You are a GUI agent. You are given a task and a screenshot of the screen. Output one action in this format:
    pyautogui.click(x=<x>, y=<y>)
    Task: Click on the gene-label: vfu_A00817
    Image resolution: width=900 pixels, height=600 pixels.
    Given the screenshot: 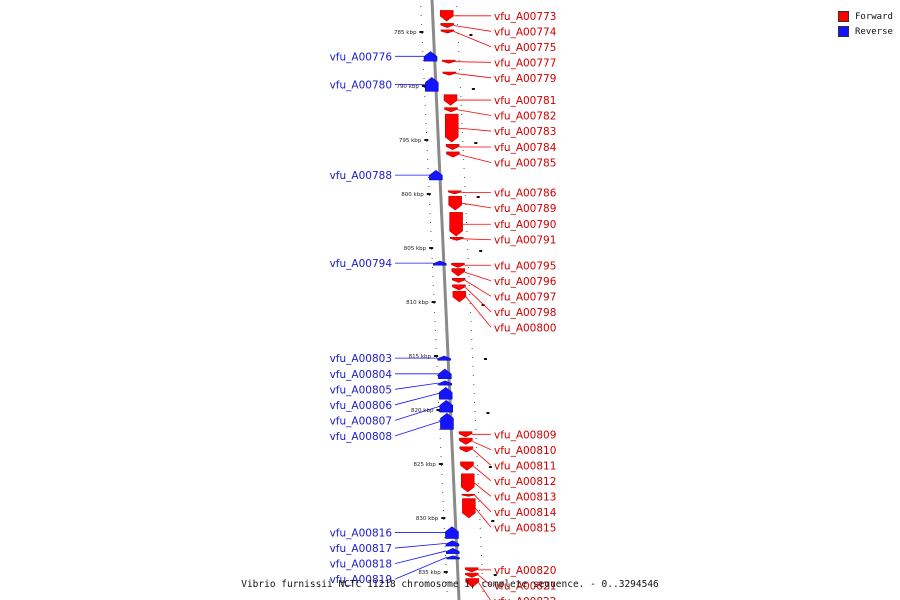 What is the action you would take?
    pyautogui.click(x=361, y=549)
    